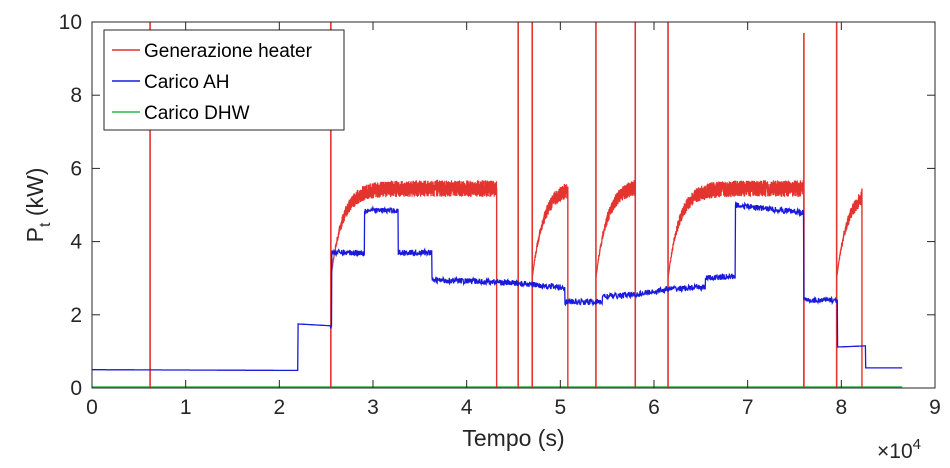 This screenshot has width=950, height=468. Describe the element at coordinates (917, 444) in the screenshot. I see `x-exponent-power: 4` at that location.